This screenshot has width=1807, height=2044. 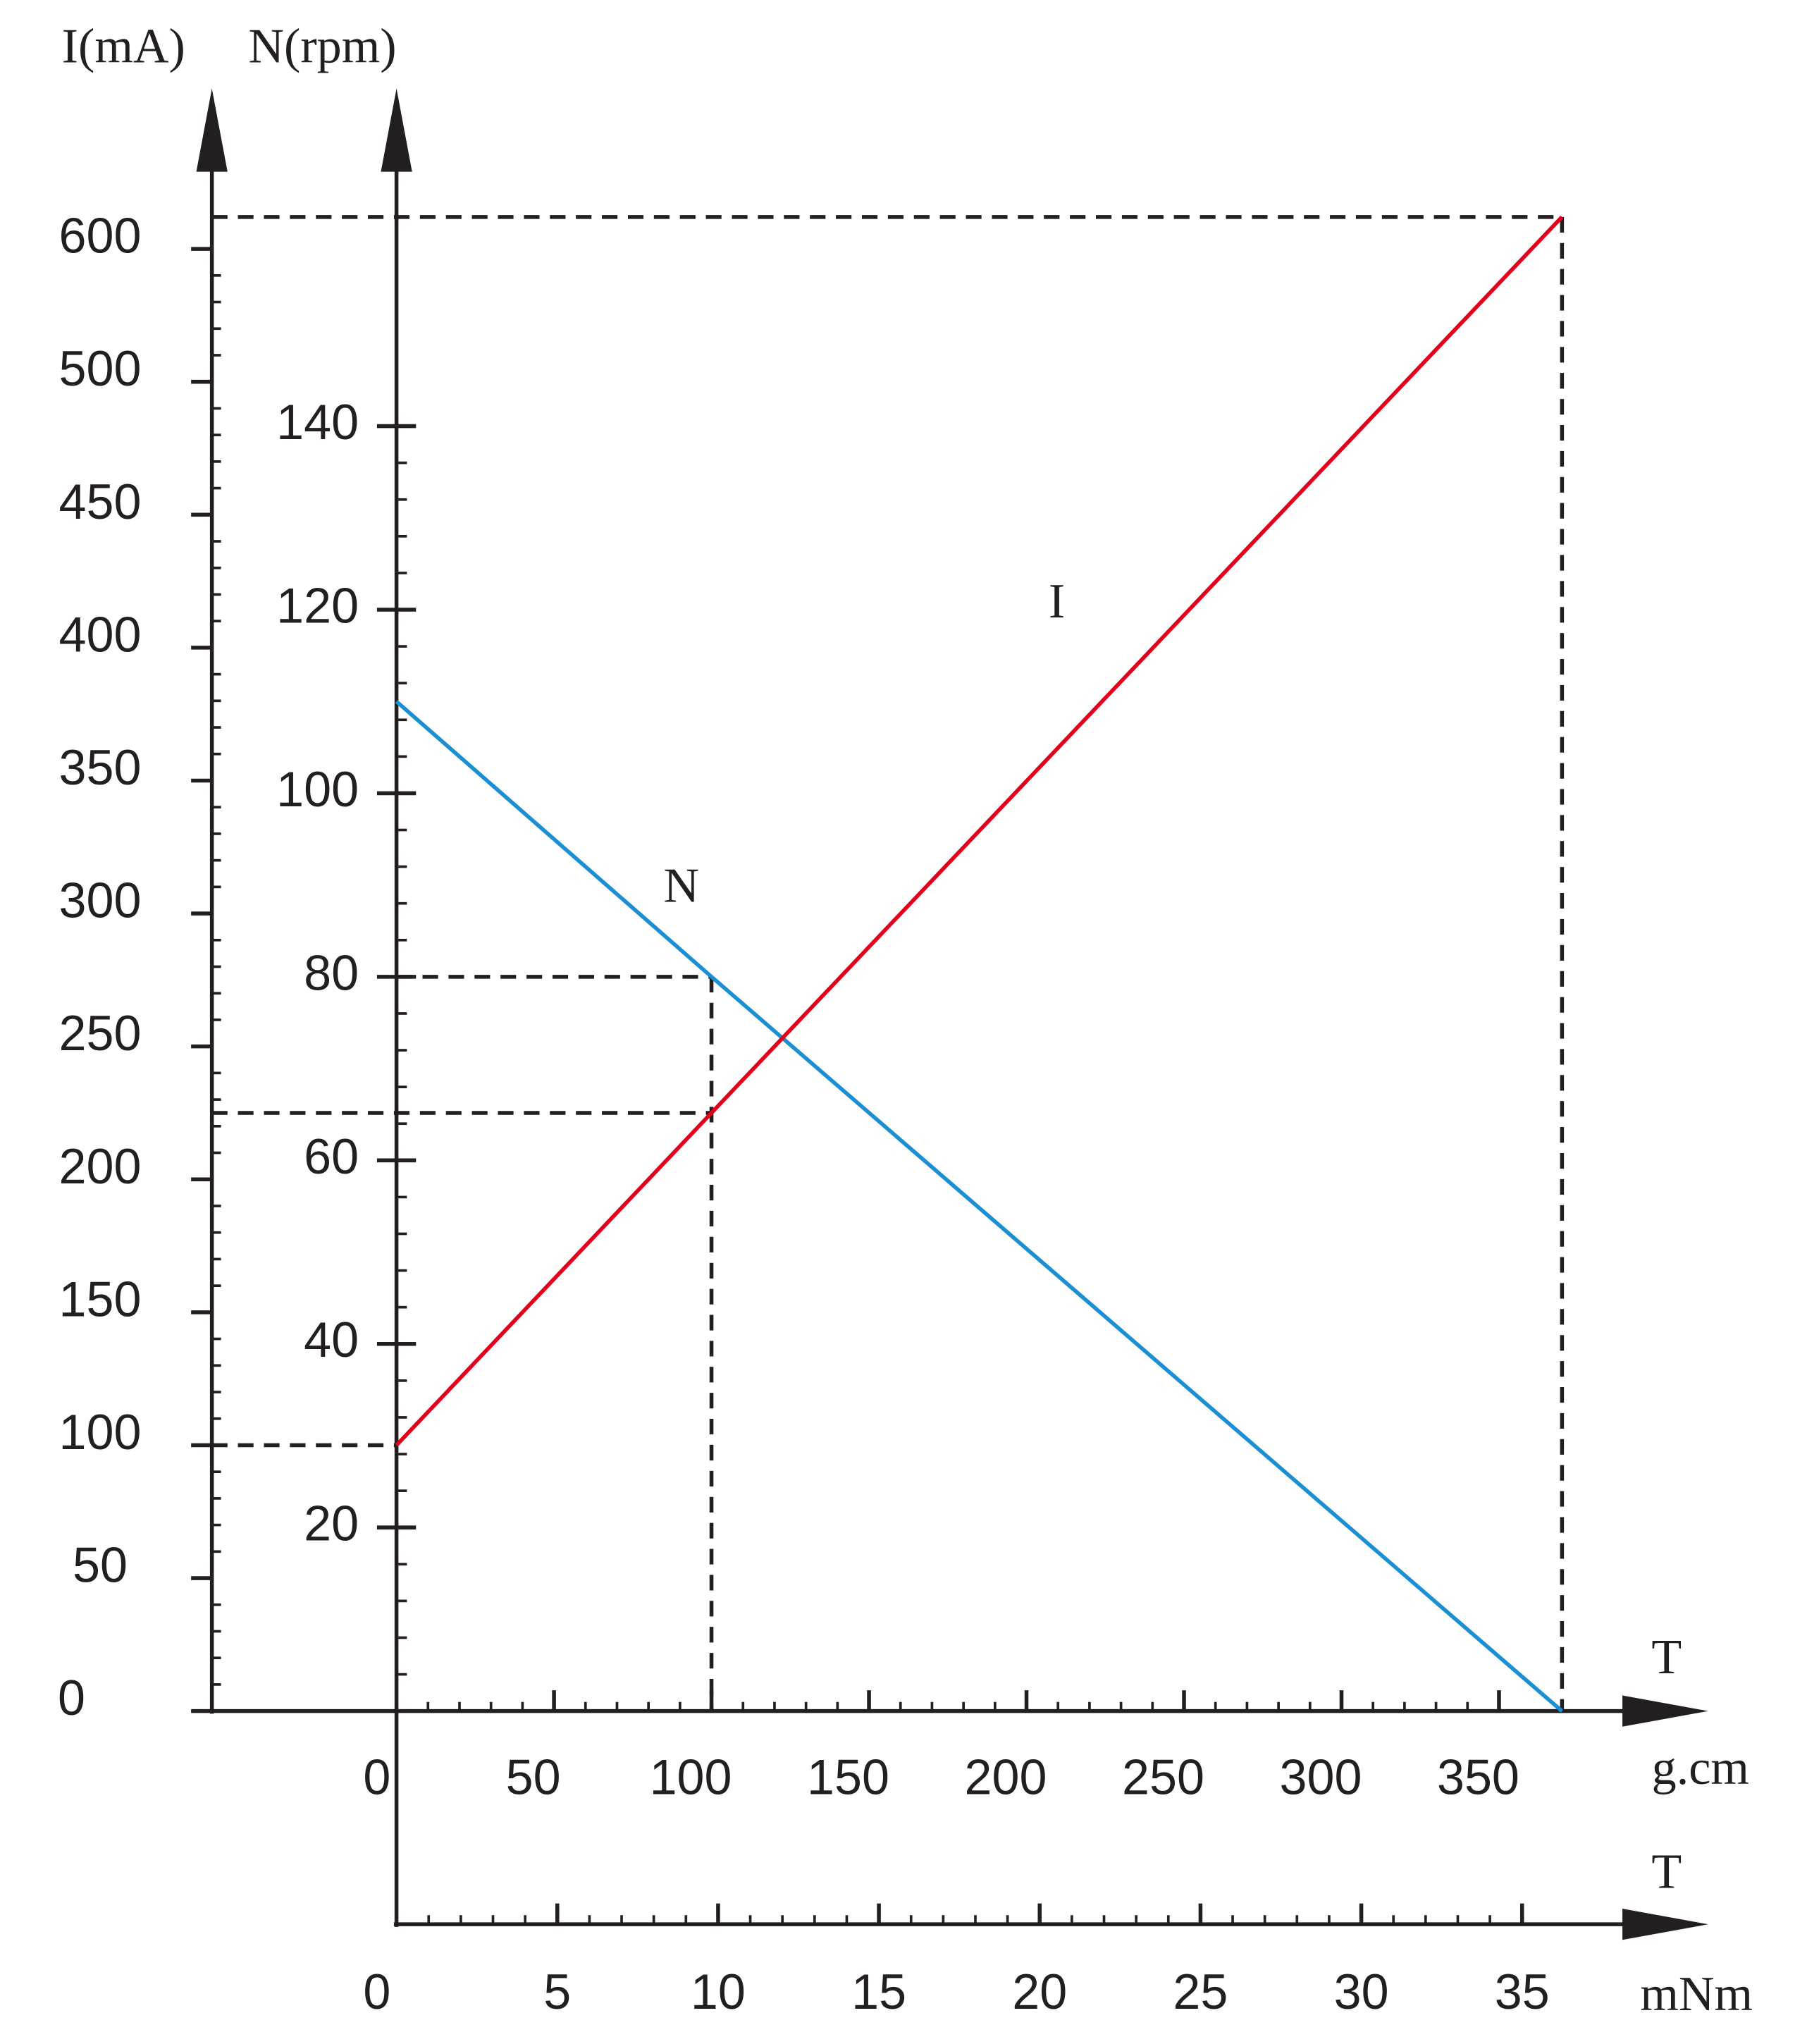 I want to click on x2-tick-label: 20, so click(x=1039, y=1992).